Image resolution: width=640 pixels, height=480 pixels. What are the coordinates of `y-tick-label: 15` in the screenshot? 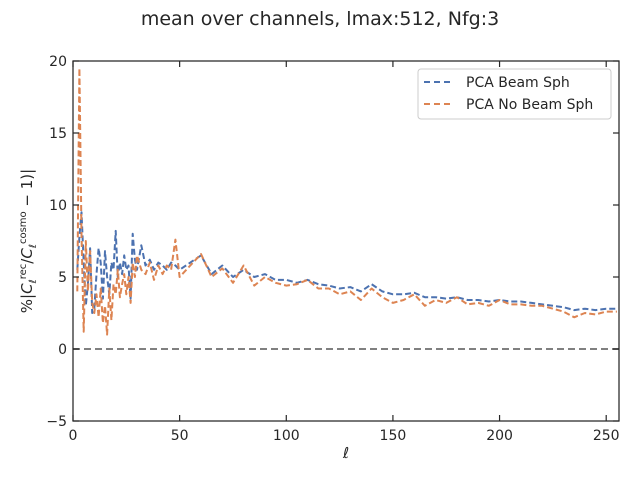 It's located at (58, 134).